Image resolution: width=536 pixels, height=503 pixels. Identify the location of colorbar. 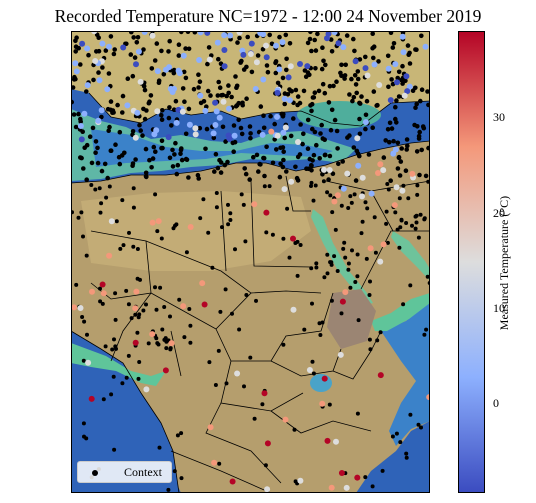
(471, 262).